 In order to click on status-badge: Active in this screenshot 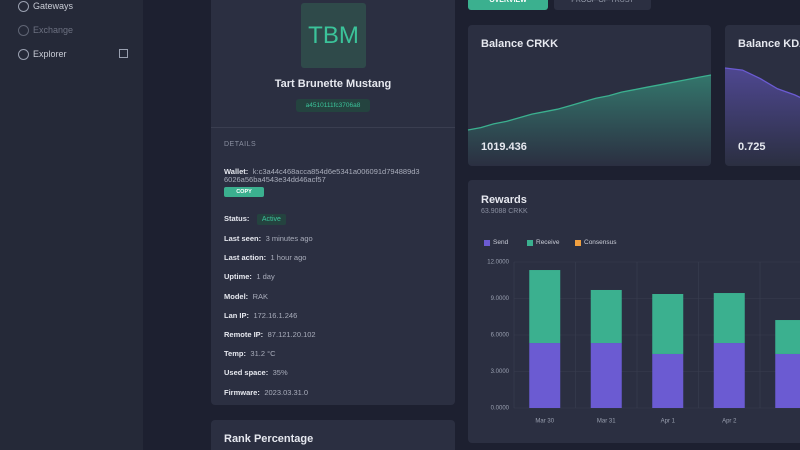, I will do `click(271, 219)`.